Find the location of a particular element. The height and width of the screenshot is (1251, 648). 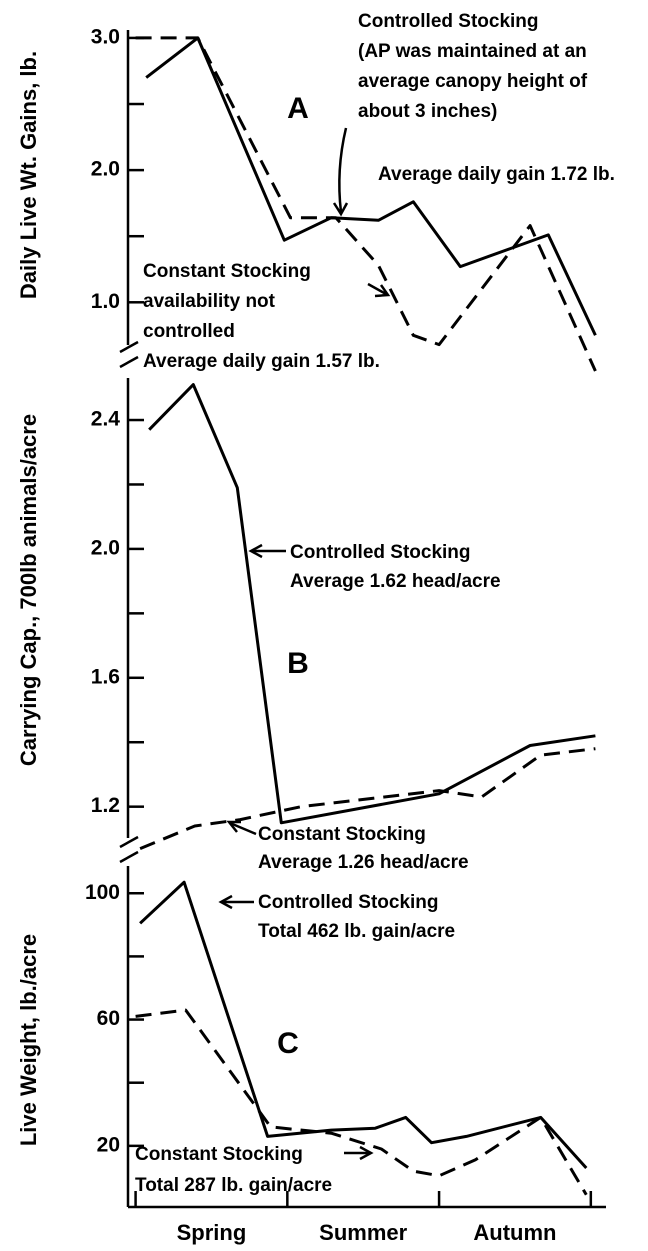

annotation: Total 287 lb. gain/acre is located at coordinates (233, 1185).